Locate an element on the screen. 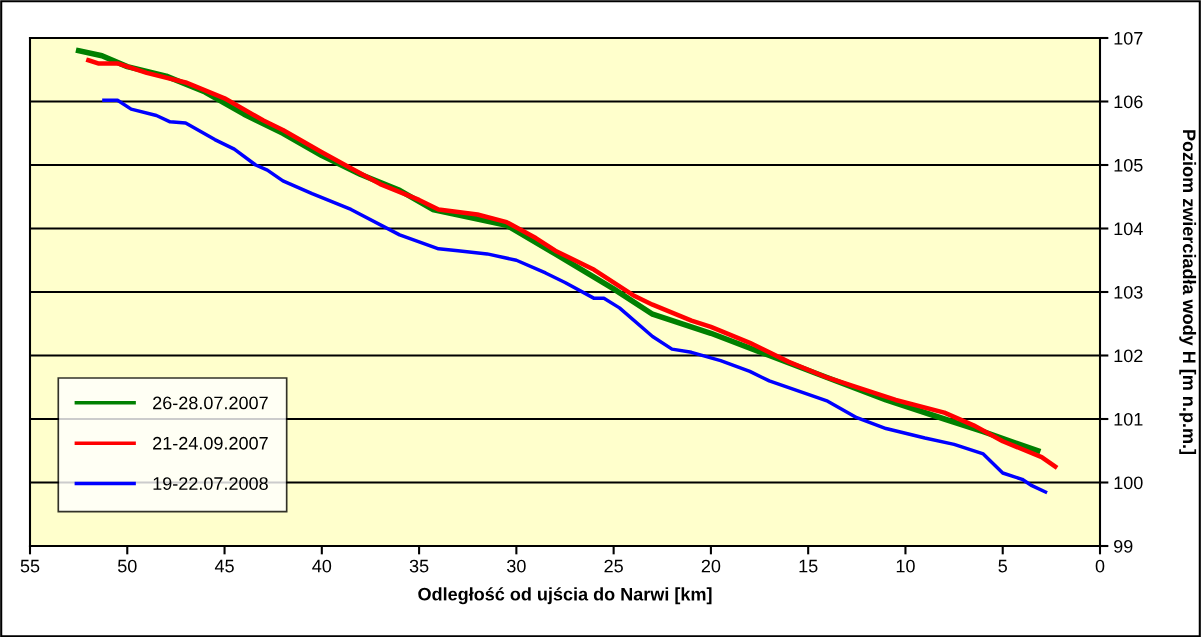 The width and height of the screenshot is (1201, 637). y-tick-label: 107 is located at coordinates (1128, 38).